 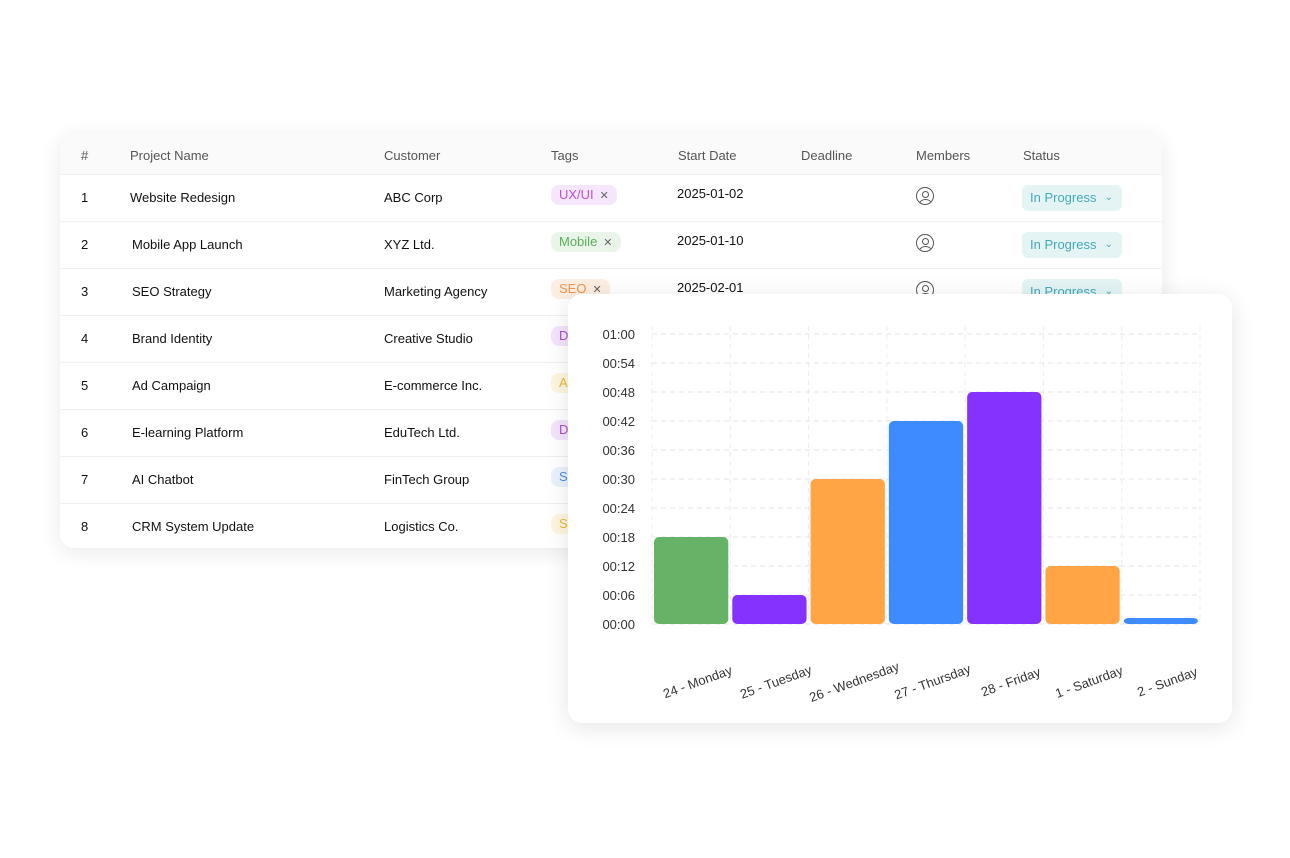 I want to click on start-date: 2025-01-02, so click(x=710, y=193).